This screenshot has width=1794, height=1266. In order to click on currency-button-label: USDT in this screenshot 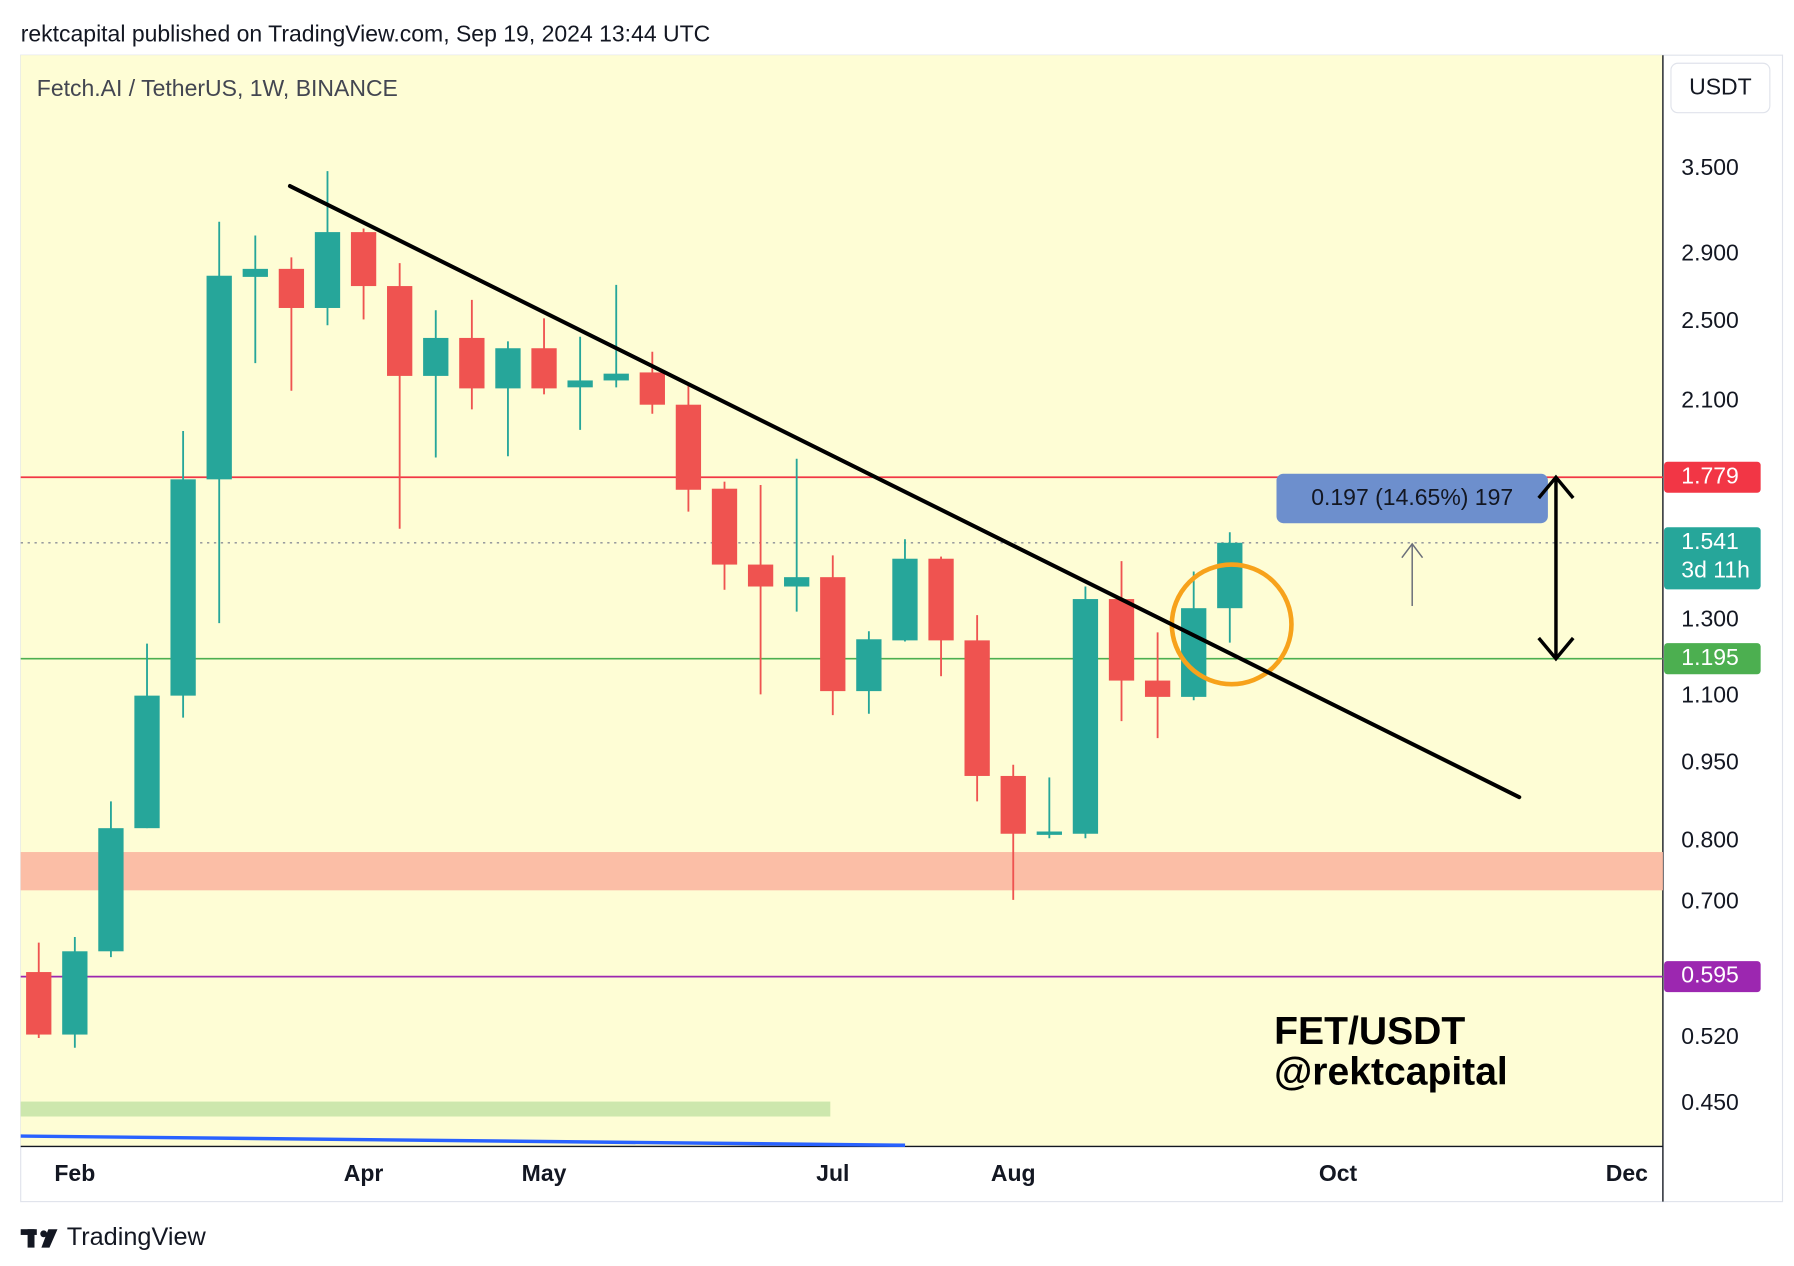, I will do `click(1720, 87)`.